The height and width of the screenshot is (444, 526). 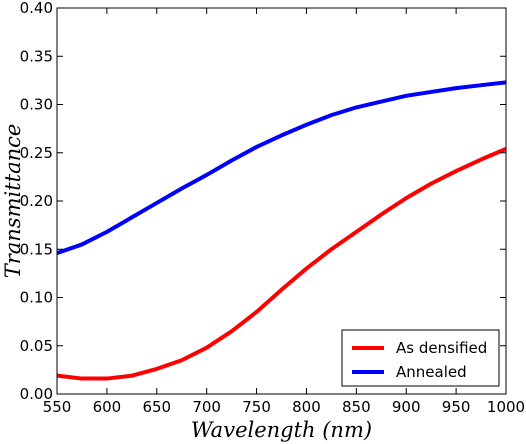 I want to click on legend: As densified Annealed, so click(x=420, y=358).